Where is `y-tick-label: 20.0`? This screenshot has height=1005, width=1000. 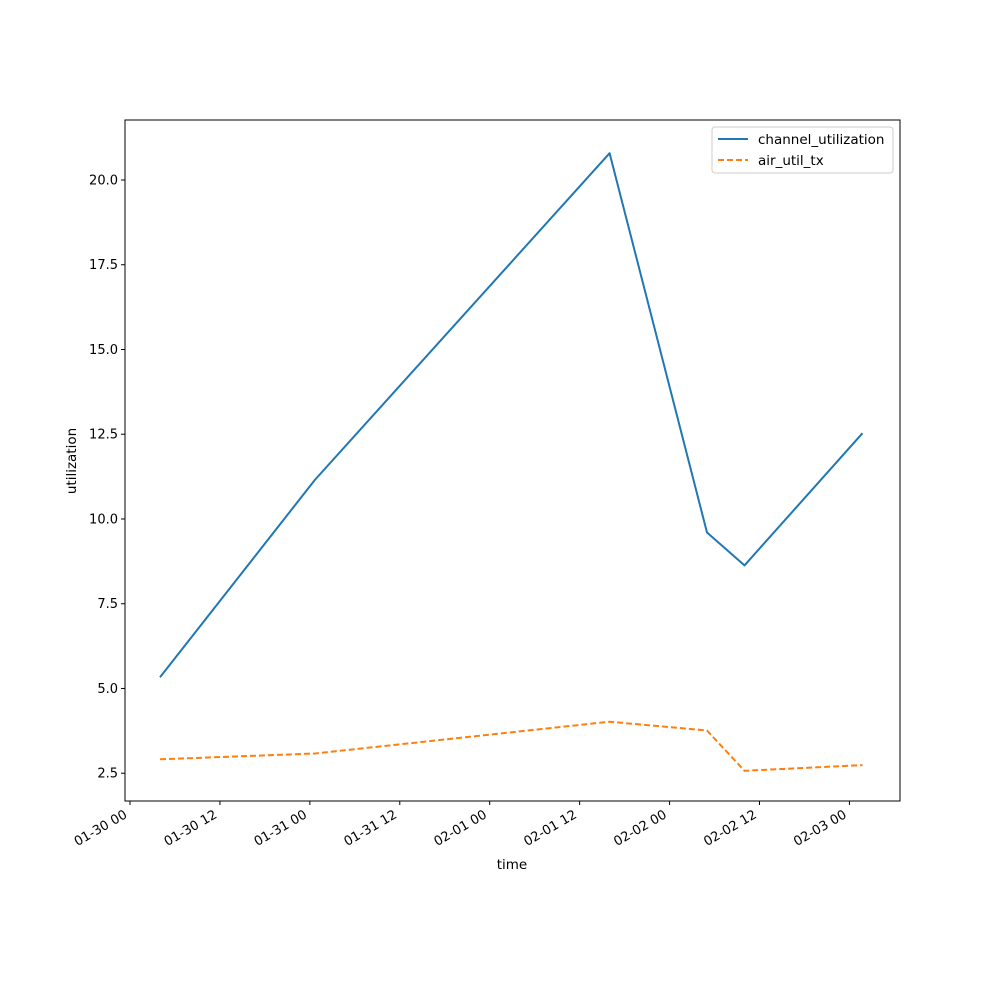 y-tick-label: 20.0 is located at coordinates (103, 180).